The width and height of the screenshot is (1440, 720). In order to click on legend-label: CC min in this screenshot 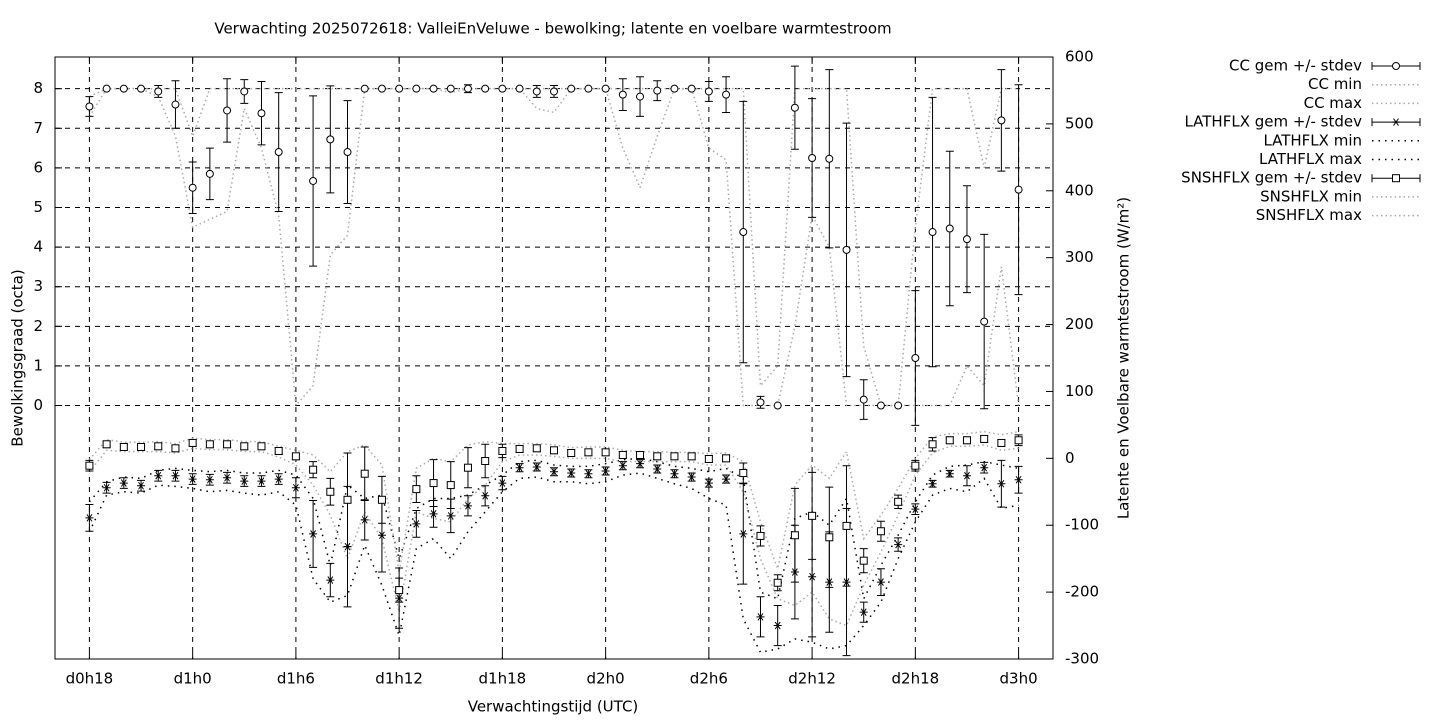, I will do `click(1335, 84)`.